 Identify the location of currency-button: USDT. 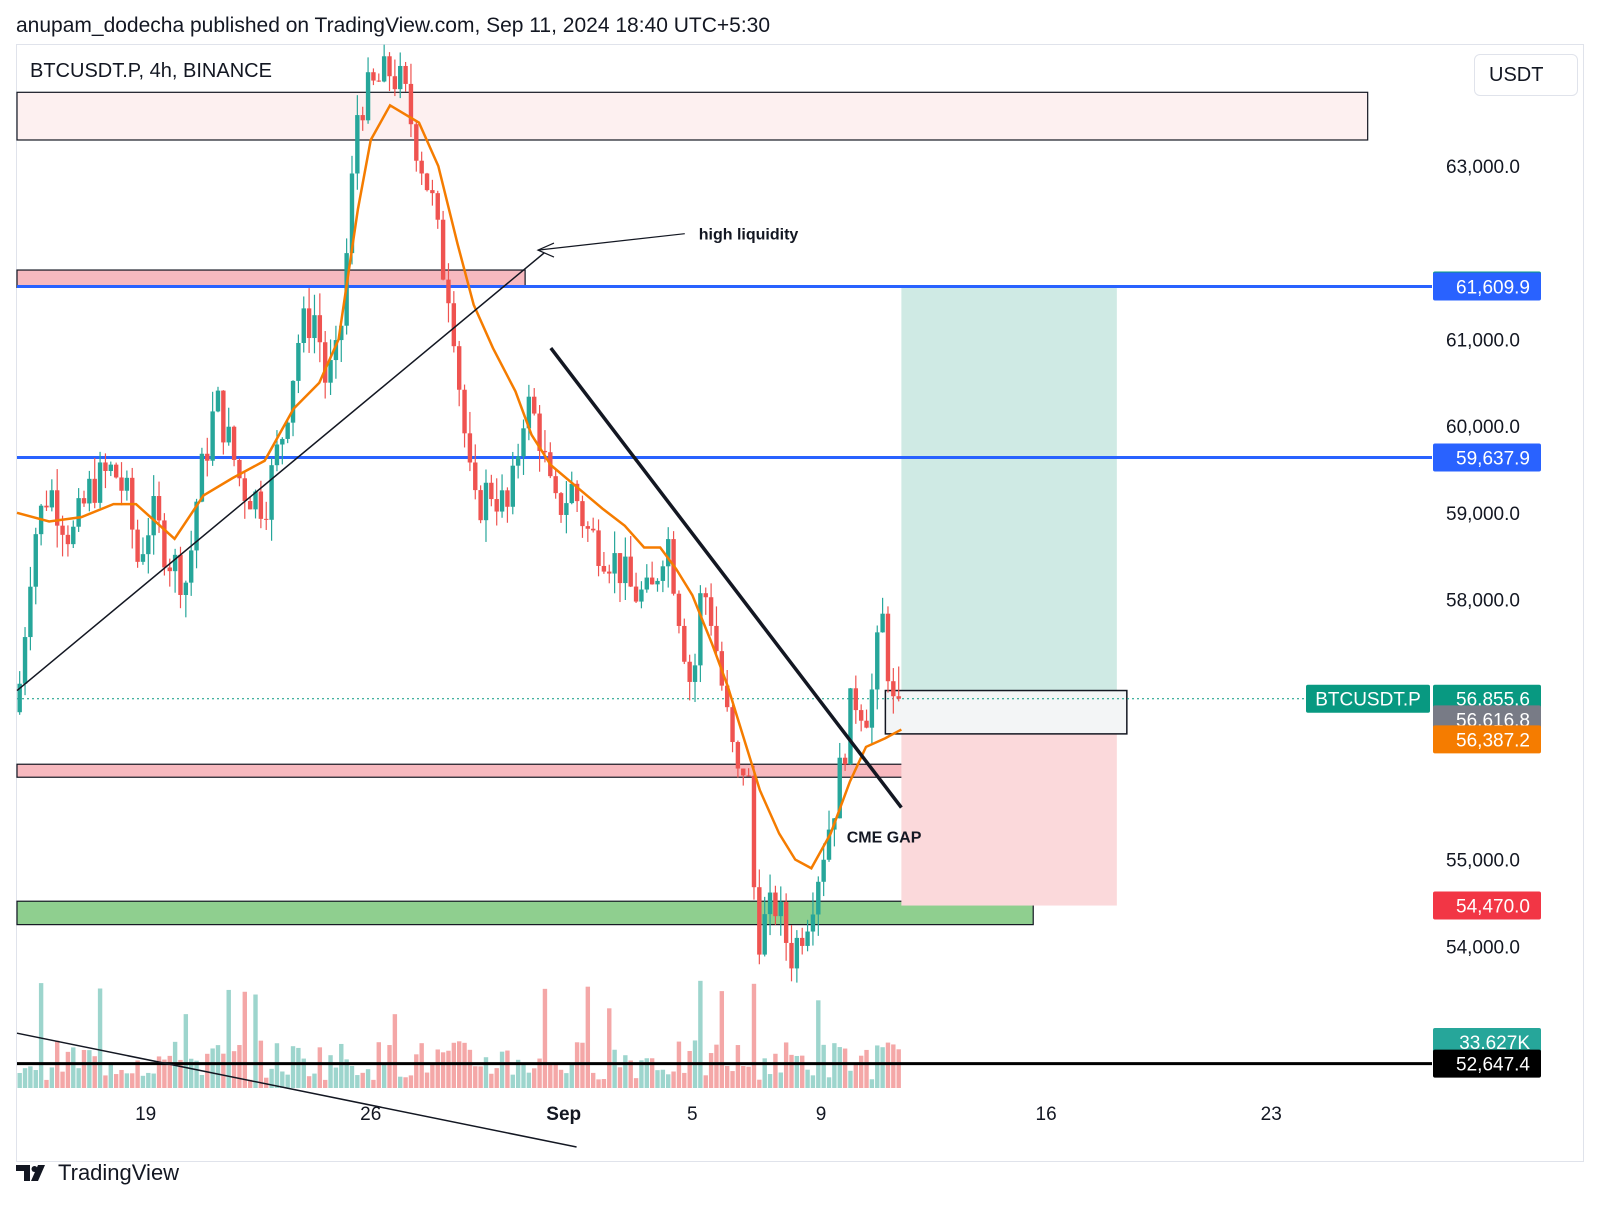
(1526, 75).